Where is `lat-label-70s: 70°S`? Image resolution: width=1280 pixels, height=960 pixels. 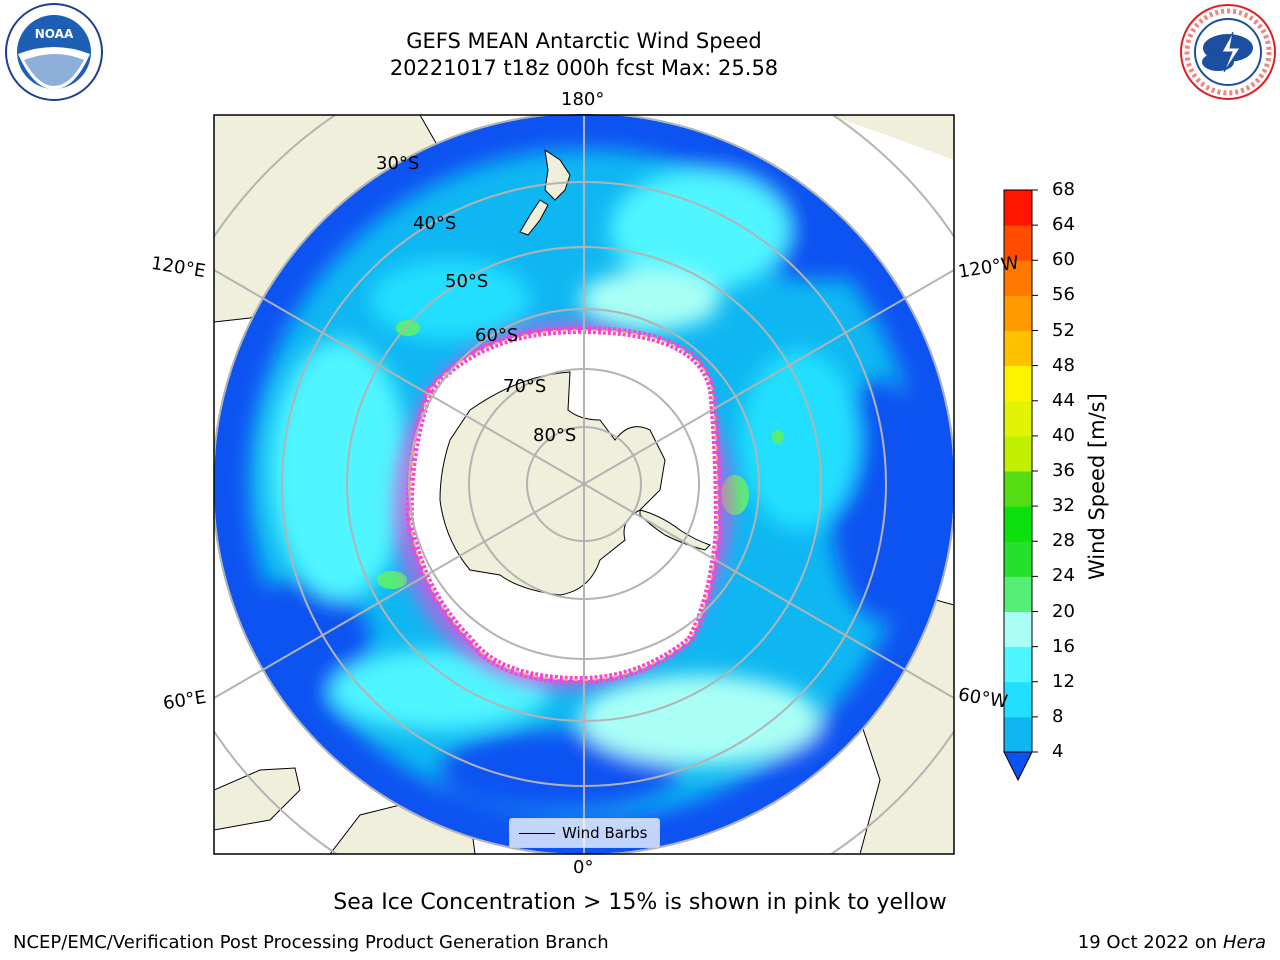
lat-label-70s: 70°S is located at coordinates (525, 386).